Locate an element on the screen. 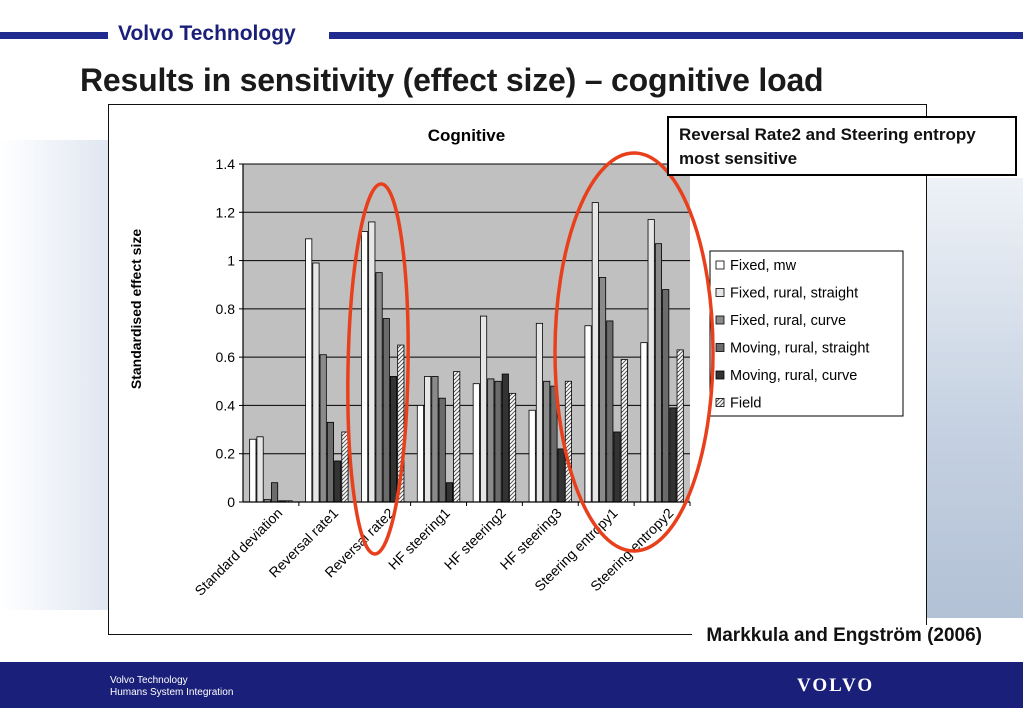 The width and height of the screenshot is (1023, 708). legend-label: Fixed, mw is located at coordinates (763, 266).